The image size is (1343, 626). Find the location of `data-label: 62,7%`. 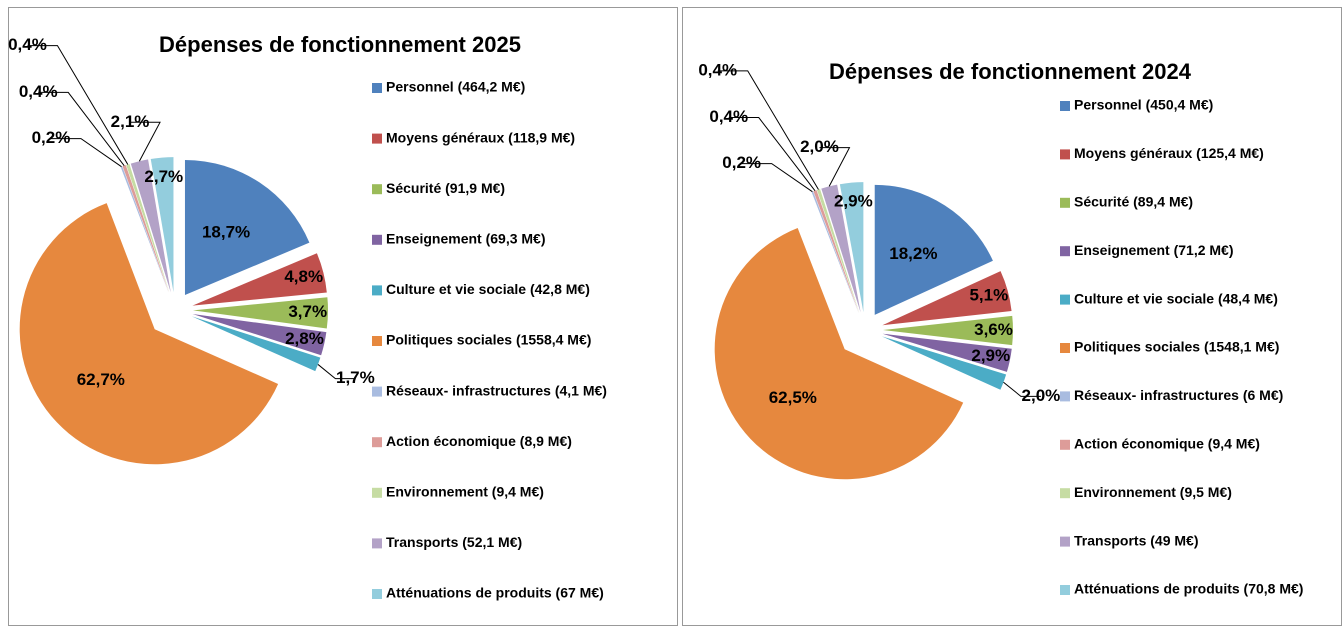

data-label: 62,7% is located at coordinates (101, 379).